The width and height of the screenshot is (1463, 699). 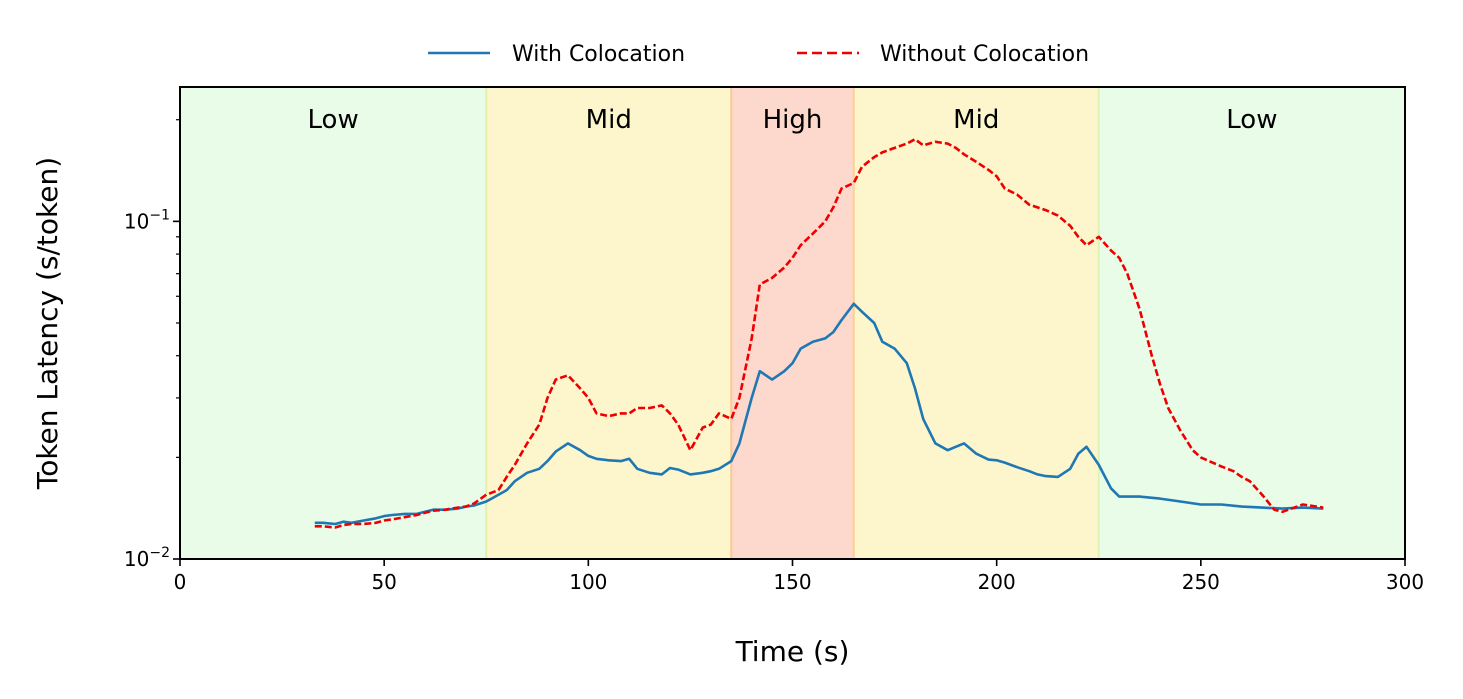 I want to click on region-4-label: Low, so click(x=1251, y=120).